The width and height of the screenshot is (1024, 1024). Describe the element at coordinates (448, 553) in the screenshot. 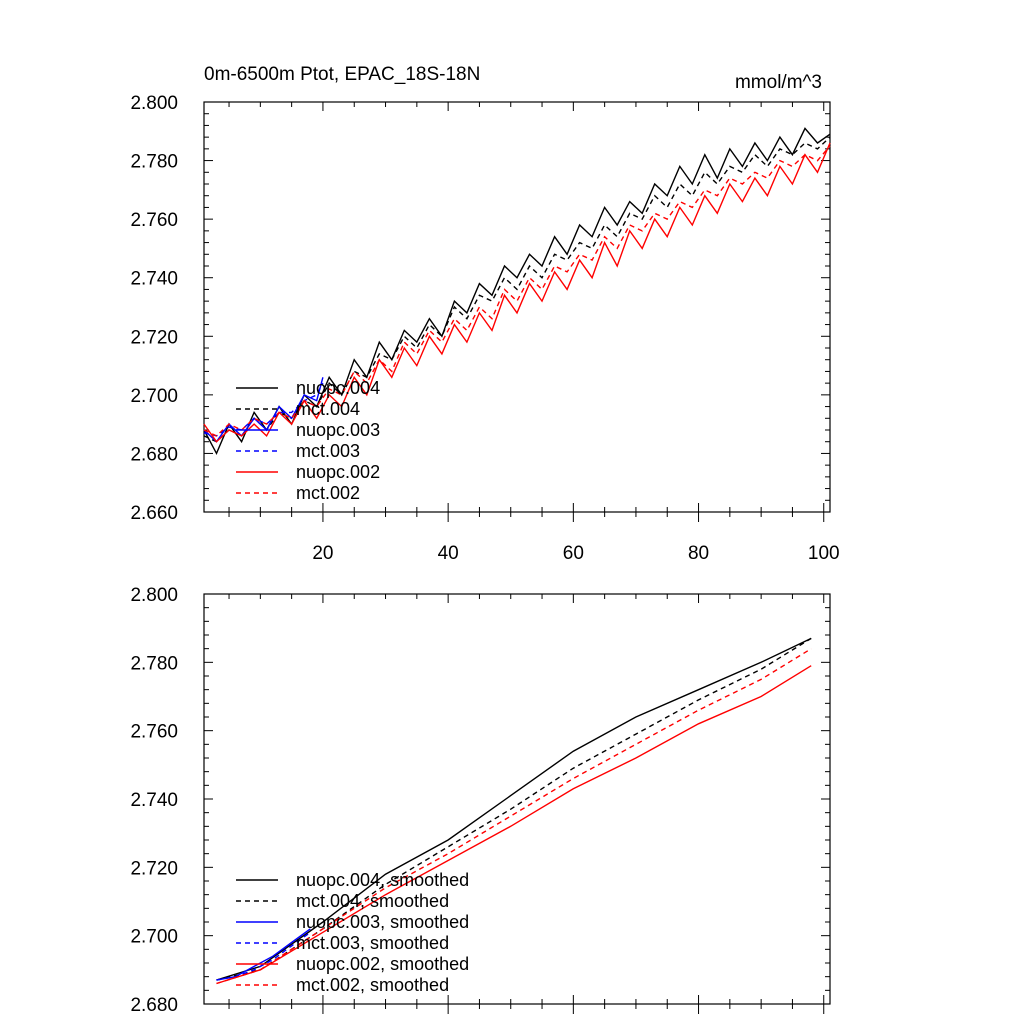

I see `x-tick-label: 40` at that location.